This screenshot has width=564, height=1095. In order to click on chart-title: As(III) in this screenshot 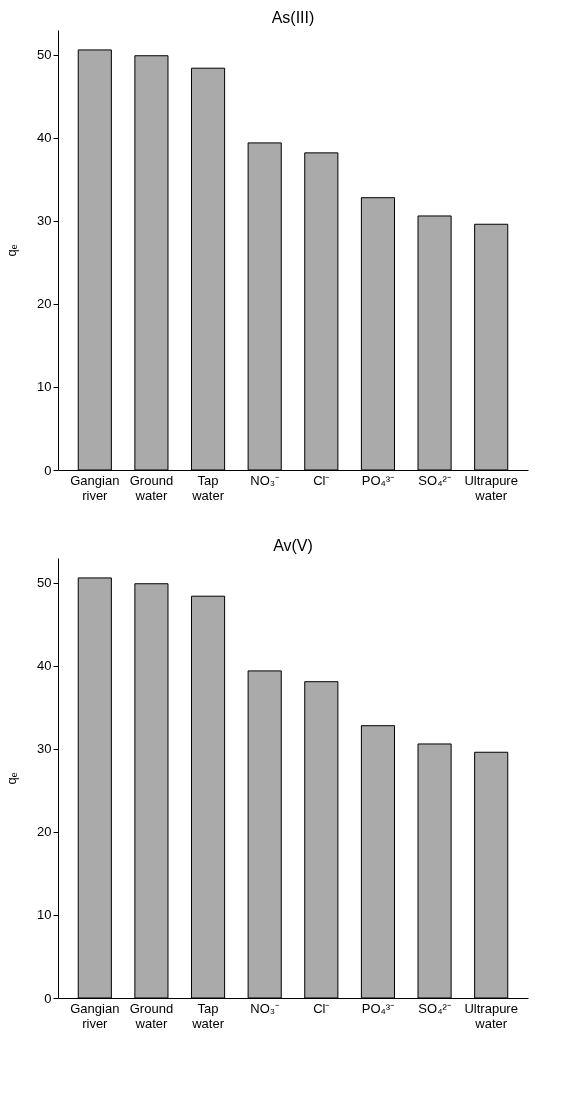, I will do `click(293, 17)`.